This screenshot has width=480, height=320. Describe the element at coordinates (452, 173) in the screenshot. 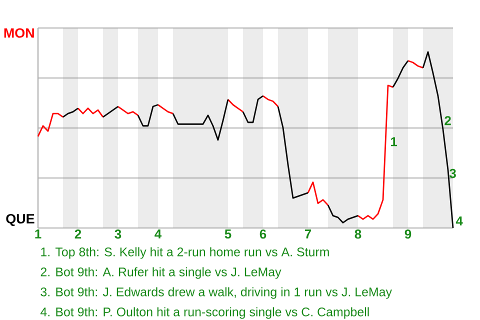

I see `annotation: 3` at that location.